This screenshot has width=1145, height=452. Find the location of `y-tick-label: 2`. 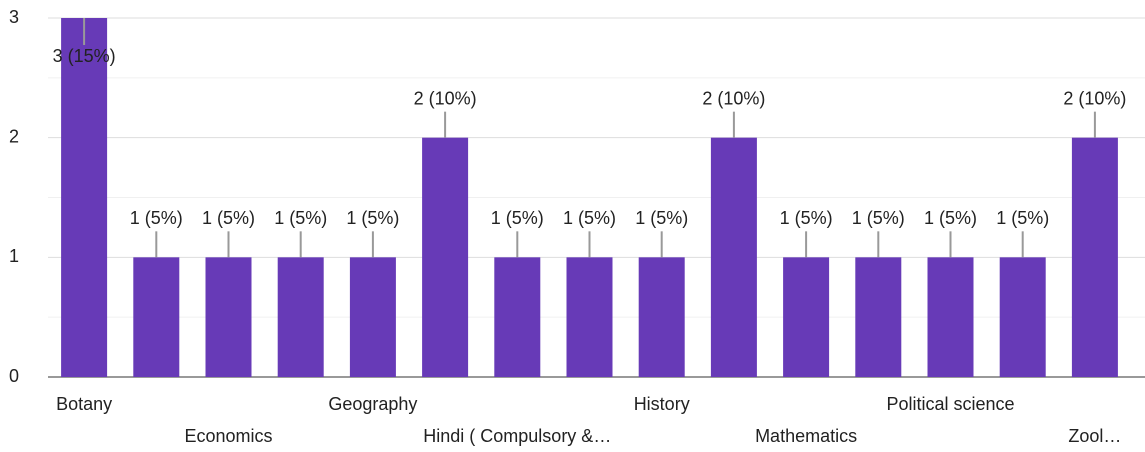

y-tick-label: 2 is located at coordinates (14, 136).